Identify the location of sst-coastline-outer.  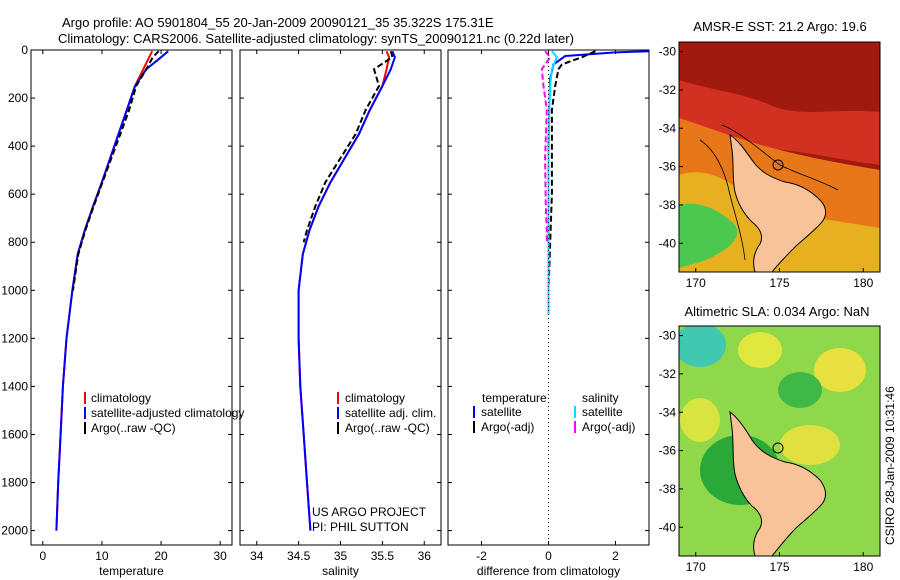
(769, 192).